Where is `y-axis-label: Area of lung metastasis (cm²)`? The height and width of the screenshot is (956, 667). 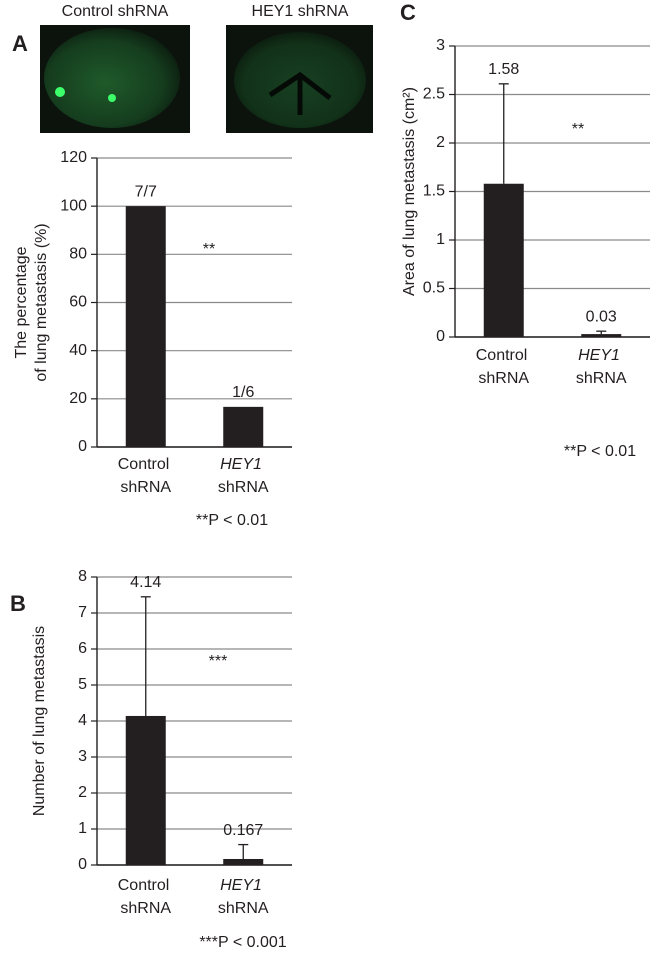
y-axis-label: Area of lung metastasis (cm²) is located at coordinates (409, 191).